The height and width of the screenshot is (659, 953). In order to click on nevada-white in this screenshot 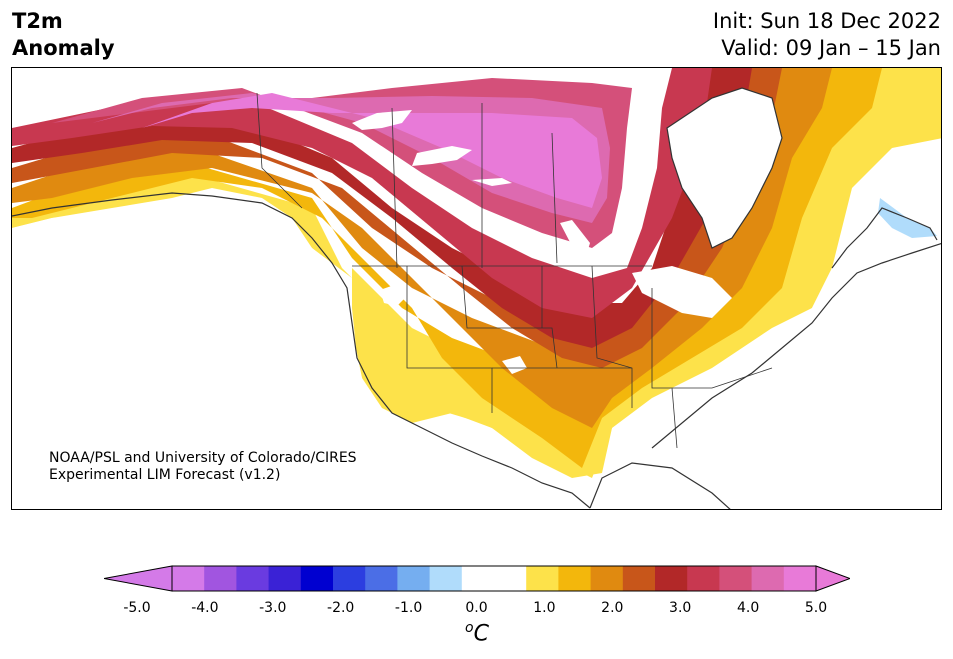, I will do `click(393, 295)`.